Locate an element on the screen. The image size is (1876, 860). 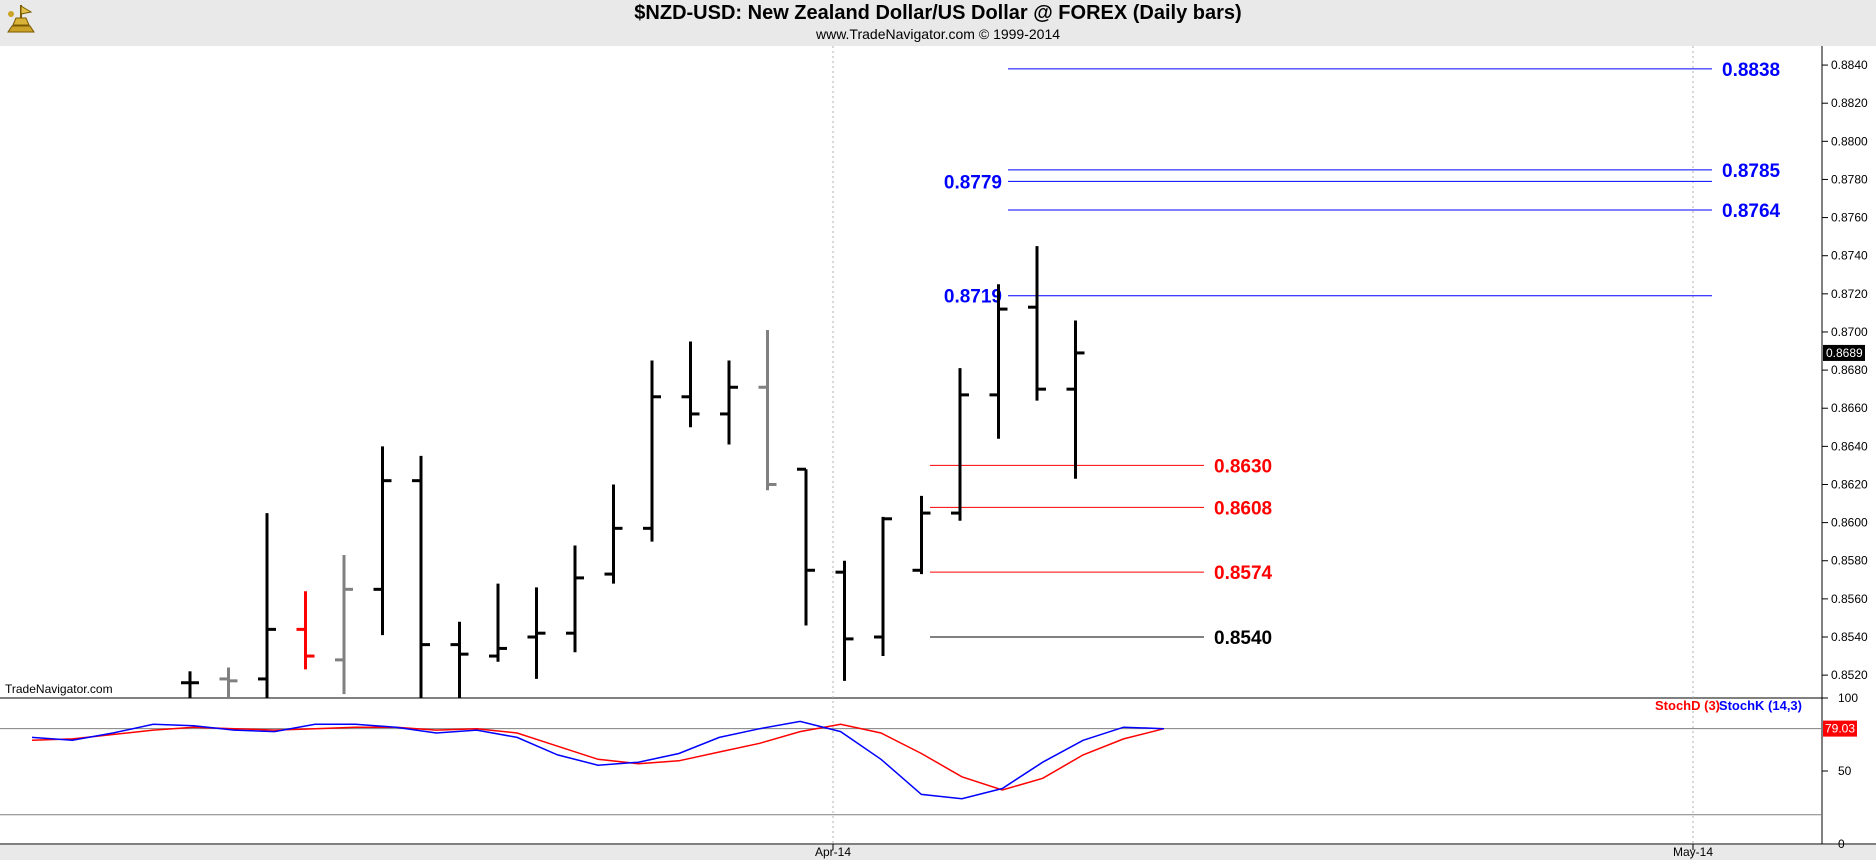
price-tick-label: 0.8580 is located at coordinates (1849, 561).